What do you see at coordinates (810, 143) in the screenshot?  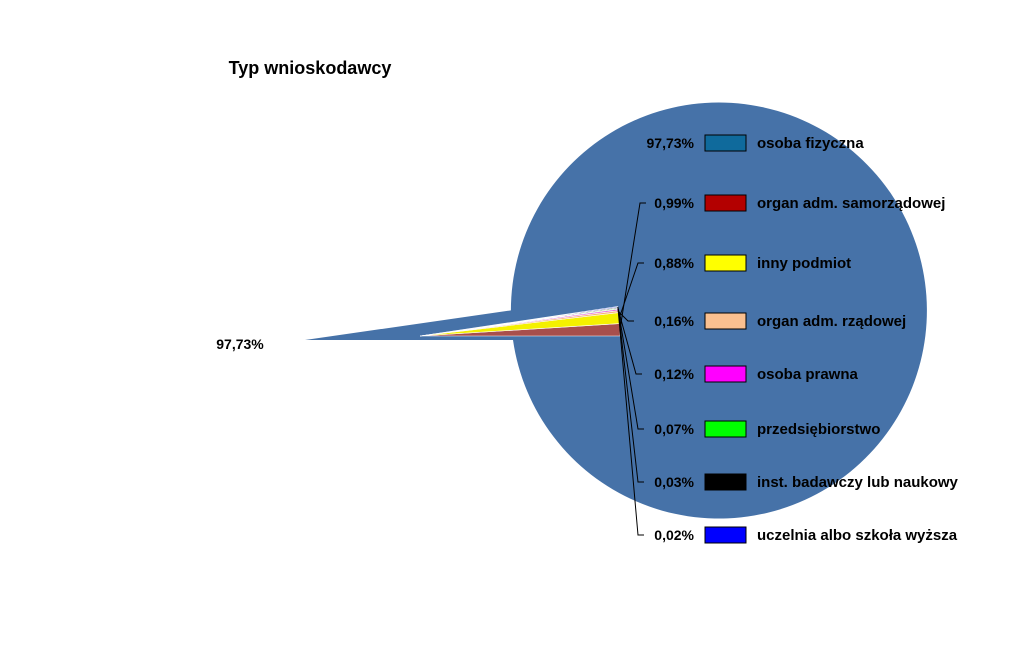 I see `legend-label: osoba fizyczna` at bounding box center [810, 143].